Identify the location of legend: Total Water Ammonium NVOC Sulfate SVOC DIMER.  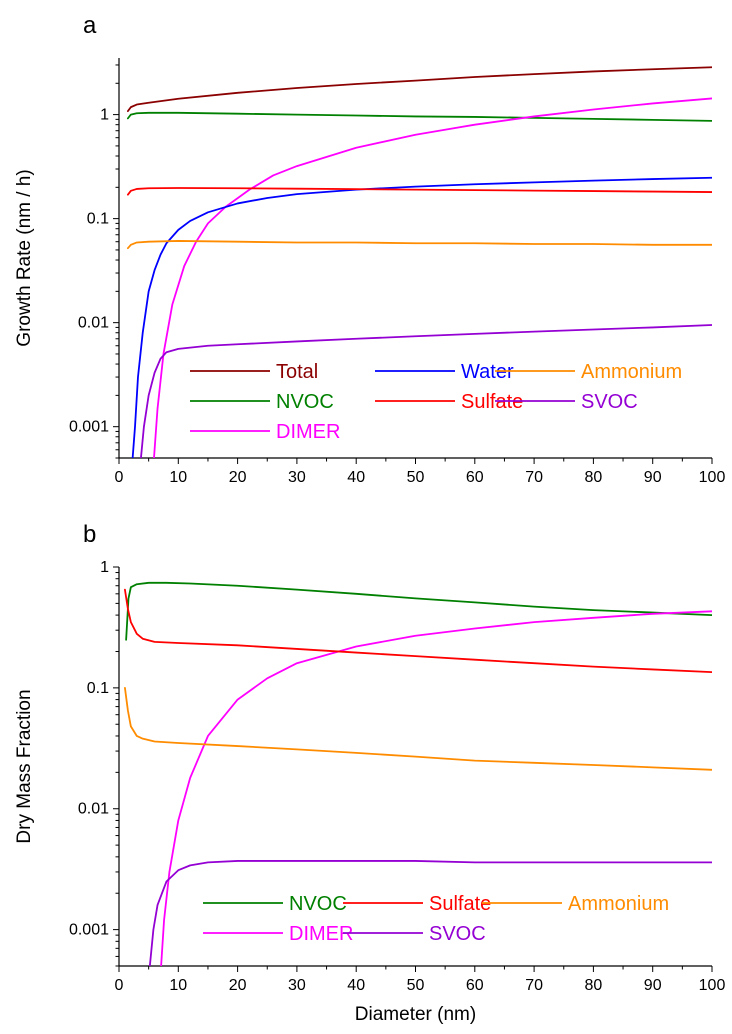
(436, 402).